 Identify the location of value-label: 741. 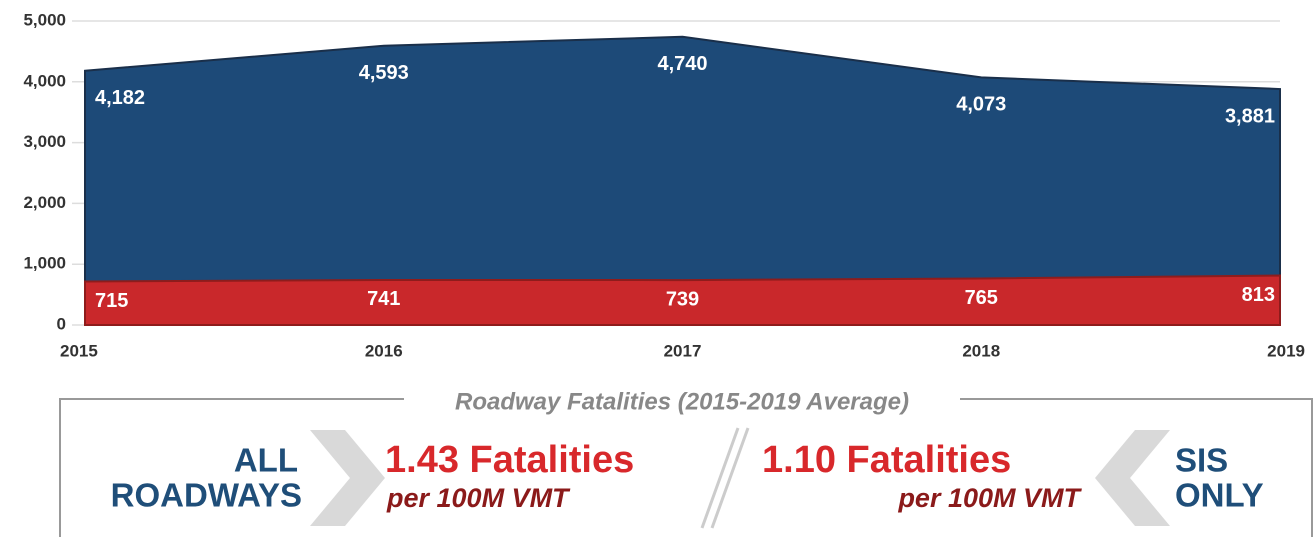
(383, 299).